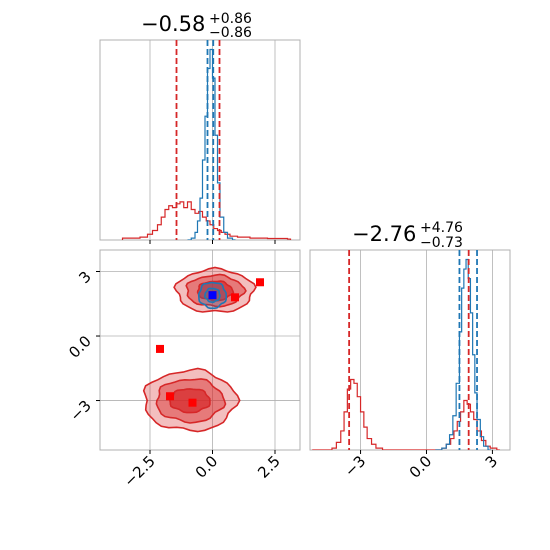  I want to click on joint-blue-marker, so click(212, 295).